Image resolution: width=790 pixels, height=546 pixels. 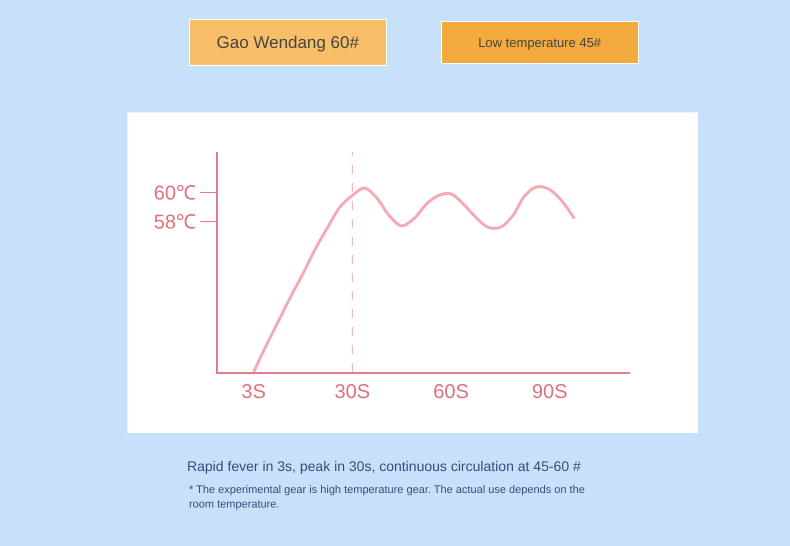 What do you see at coordinates (175, 222) in the screenshot?
I see `y-tick-label: 58℃` at bounding box center [175, 222].